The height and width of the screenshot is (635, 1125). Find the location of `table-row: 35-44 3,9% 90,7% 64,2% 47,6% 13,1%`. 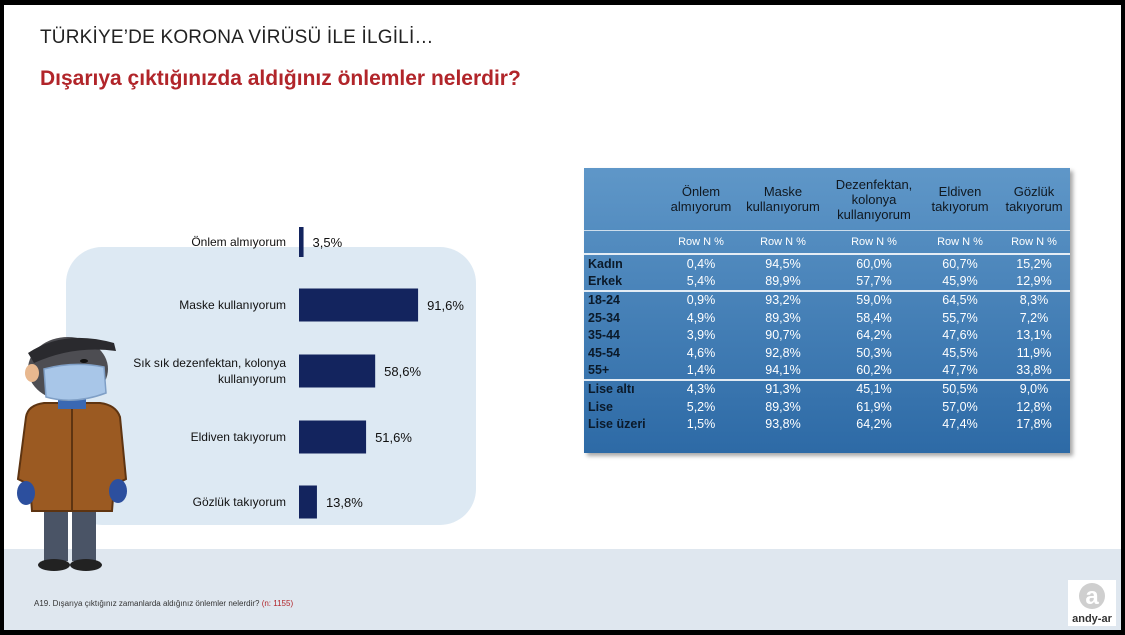

table-row: 35-44 3,9% 90,7% 64,2% 47,6% 13,1% is located at coordinates (827, 335).